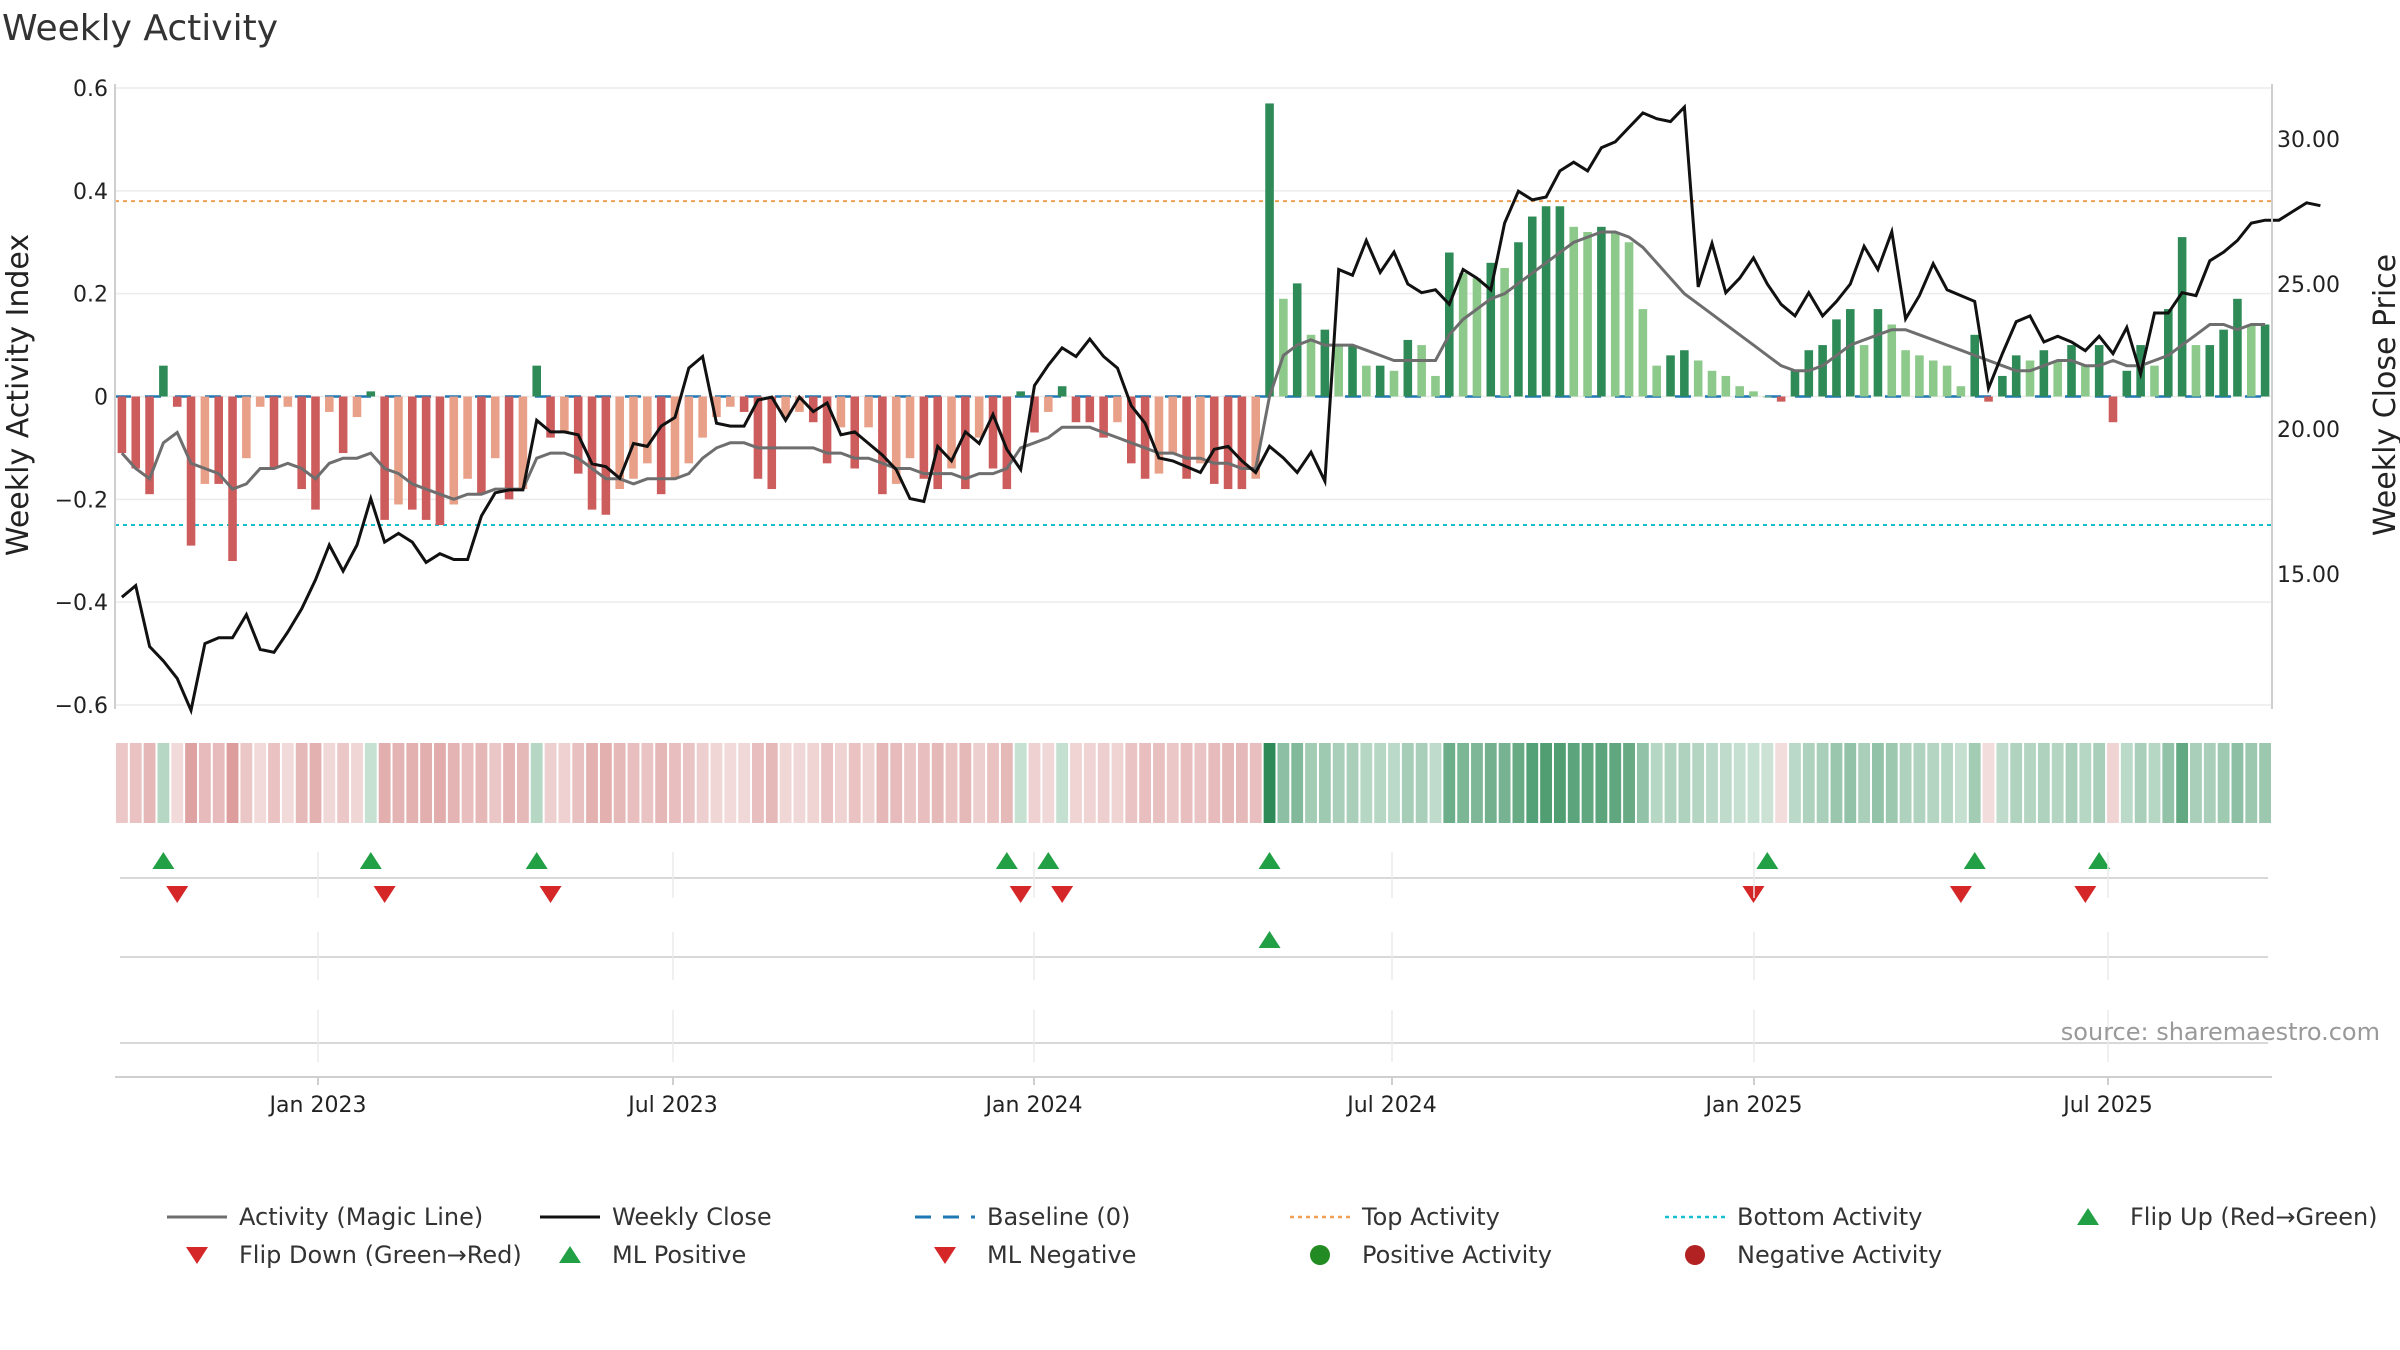  What do you see at coordinates (1131, 900) in the screenshot?
I see `flip-markers` at bounding box center [1131, 900].